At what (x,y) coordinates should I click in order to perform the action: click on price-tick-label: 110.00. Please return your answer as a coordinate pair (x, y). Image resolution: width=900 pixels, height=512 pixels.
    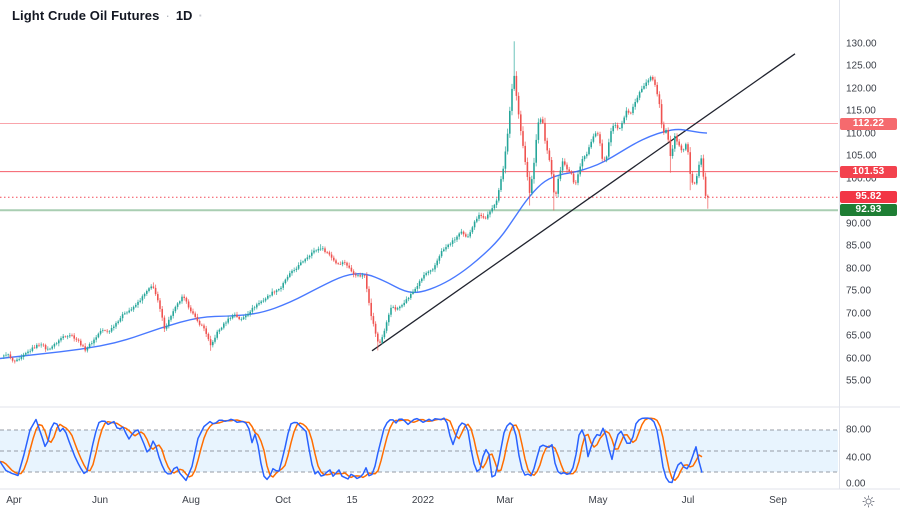
    Looking at the image, I should click on (861, 133).